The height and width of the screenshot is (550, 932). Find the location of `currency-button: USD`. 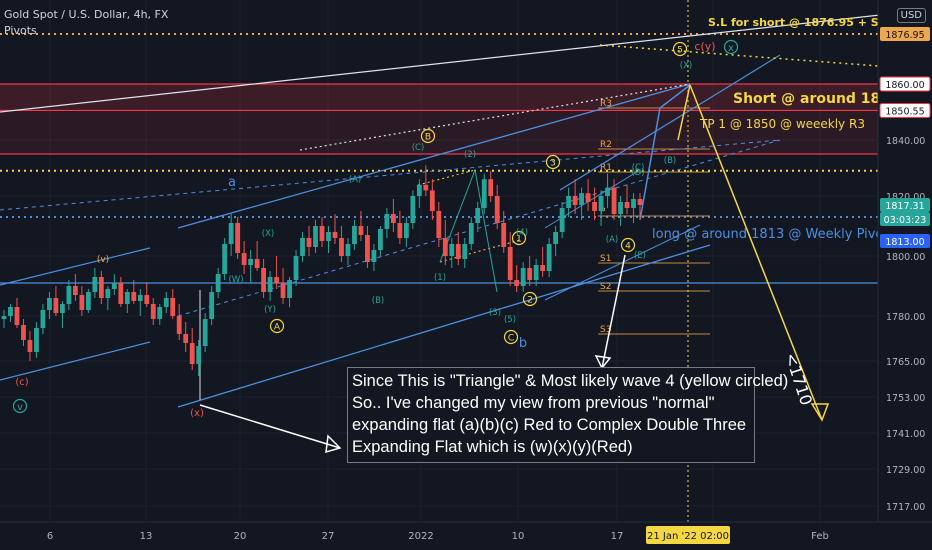

currency-button: USD is located at coordinates (911, 15).